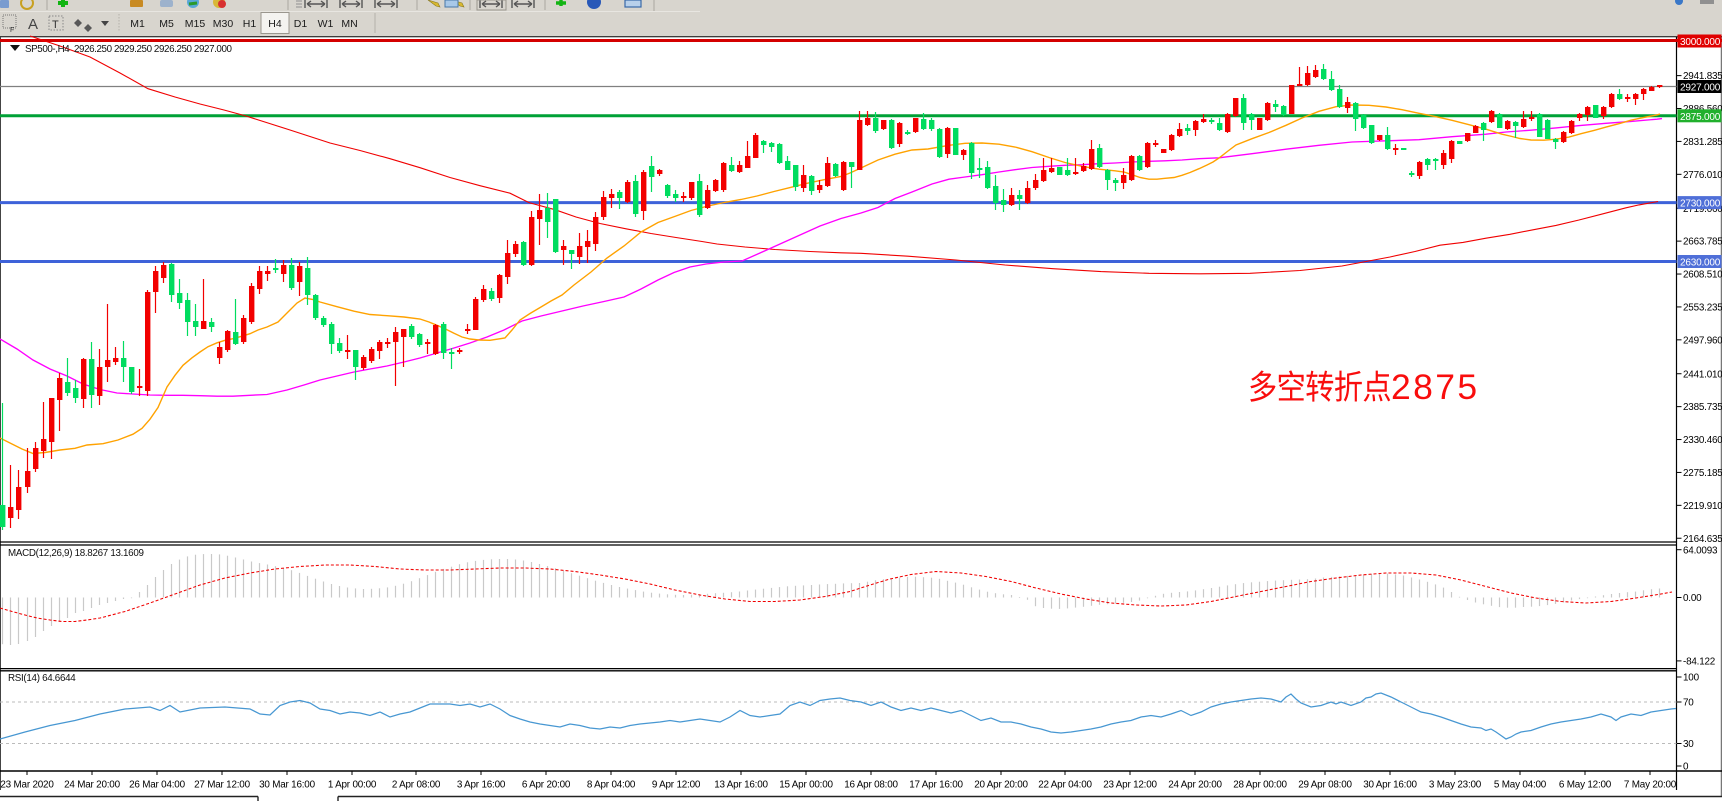 This screenshot has height=806, width=1722. What do you see at coordinates (1001, 785) in the screenshot?
I see `svg-text: 20 Apr 20:00` at bounding box center [1001, 785].